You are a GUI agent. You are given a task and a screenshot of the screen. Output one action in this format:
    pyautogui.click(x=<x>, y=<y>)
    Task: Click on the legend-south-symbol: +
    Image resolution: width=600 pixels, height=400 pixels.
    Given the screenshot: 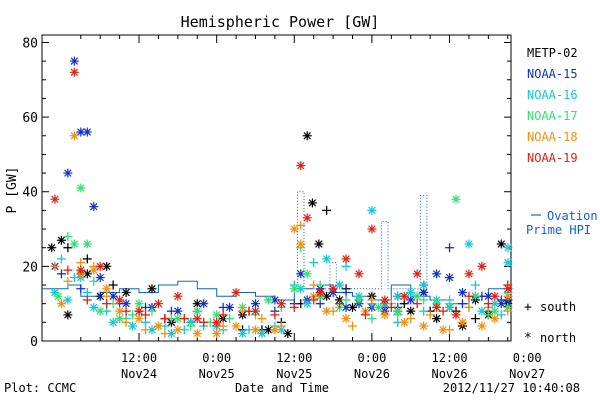 What is the action you would take?
    pyautogui.click(x=528, y=307)
    